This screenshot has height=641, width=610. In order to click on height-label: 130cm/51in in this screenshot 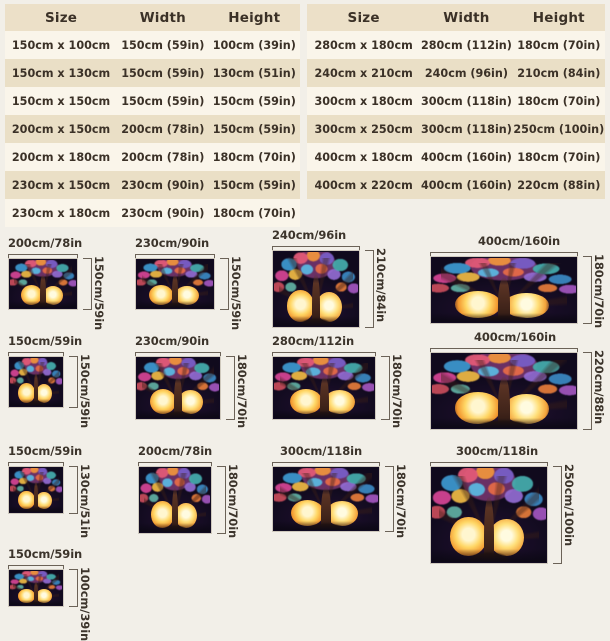, I will do `click(85, 501)`.